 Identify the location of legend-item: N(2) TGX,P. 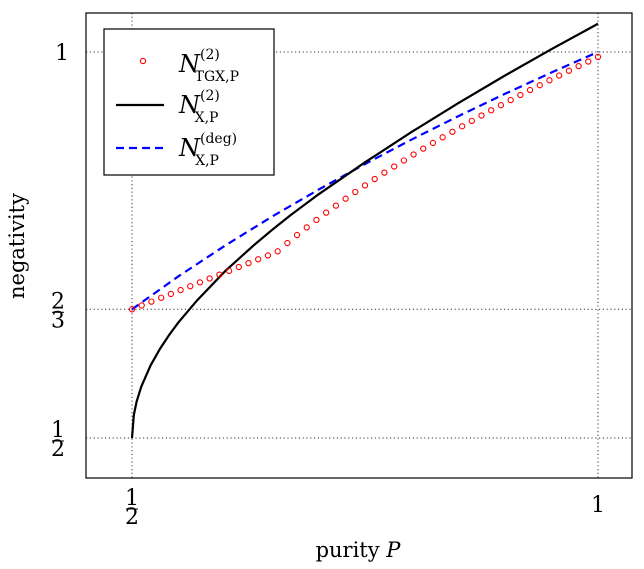
(189, 66).